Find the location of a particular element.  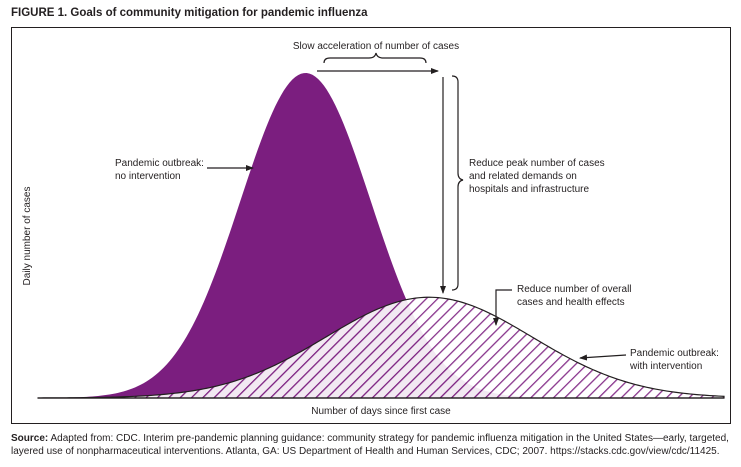

reduce-peak-line3: hospitals and infrastructure is located at coordinates (529, 189).